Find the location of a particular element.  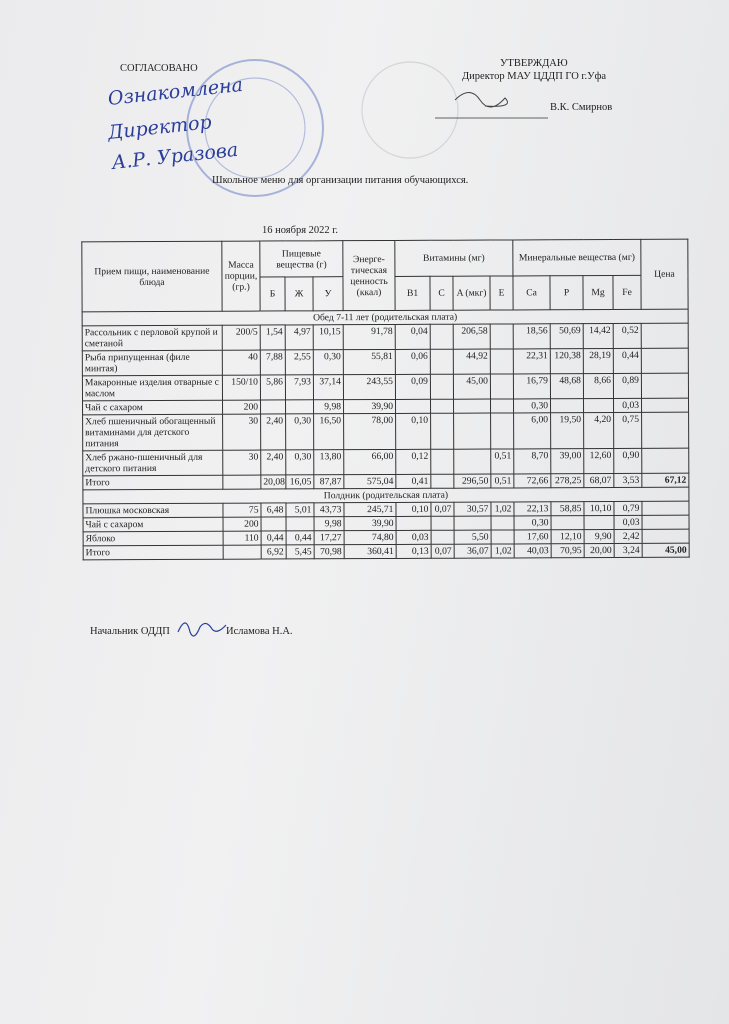

cell: 55,81 is located at coordinates (369, 362).